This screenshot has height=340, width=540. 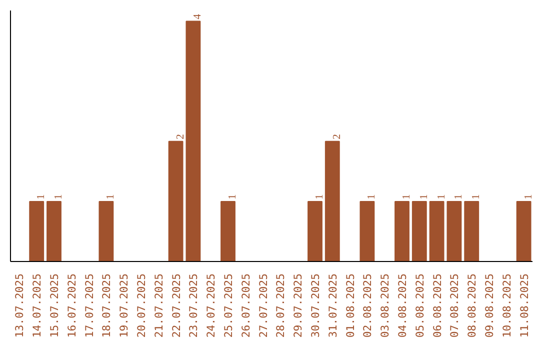 What do you see at coordinates (385, 306) in the screenshot?
I see `x-tick-label: 03.08.2025` at bounding box center [385, 306].